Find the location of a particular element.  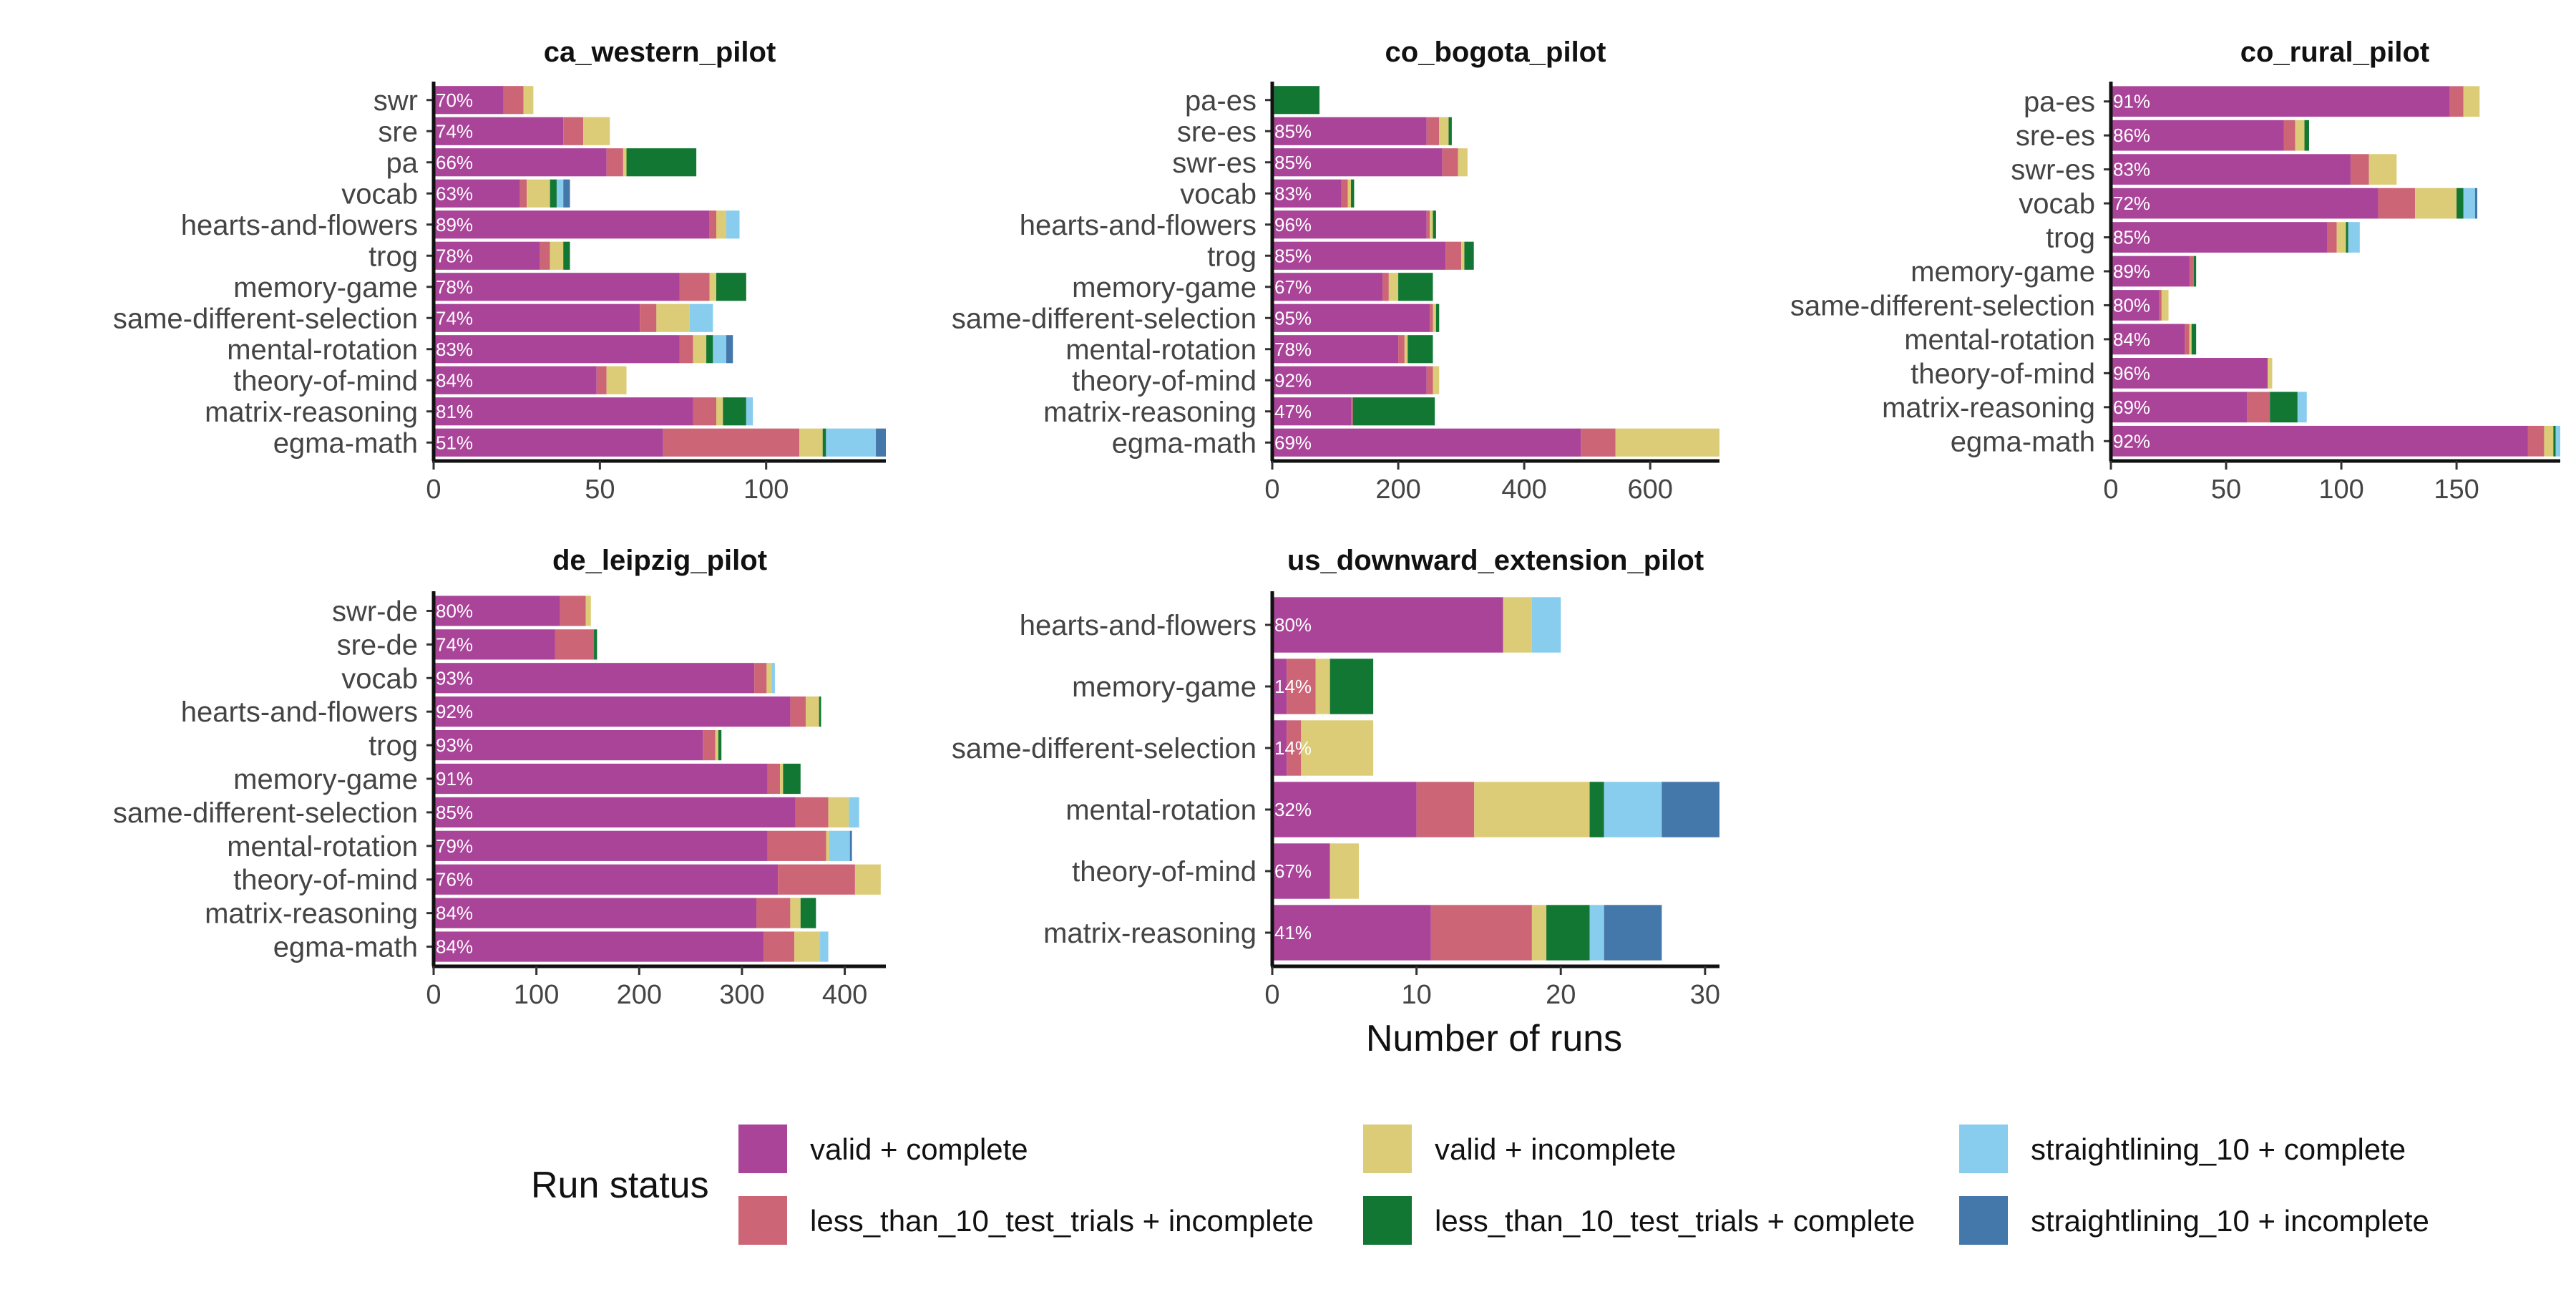

percent-label: 92% is located at coordinates (454, 711).